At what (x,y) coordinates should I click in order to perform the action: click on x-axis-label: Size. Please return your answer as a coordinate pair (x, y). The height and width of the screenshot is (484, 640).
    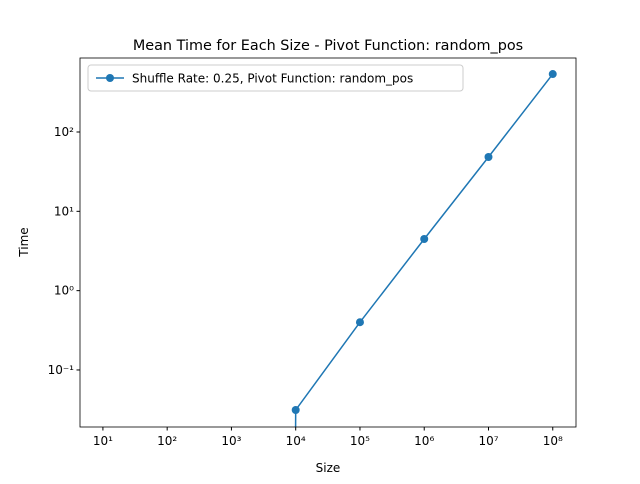
    Looking at the image, I should click on (328, 468).